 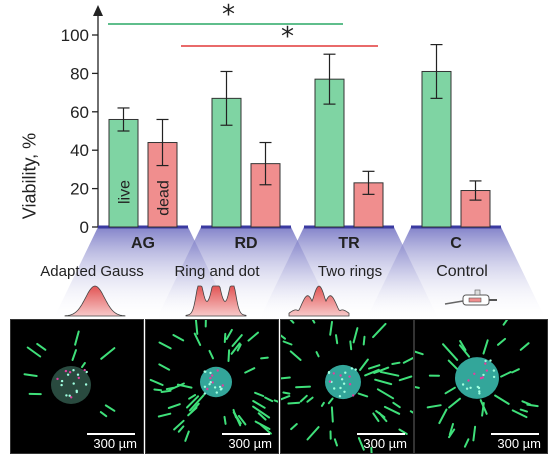 I want to click on gauss-profile, so click(x=95, y=301).